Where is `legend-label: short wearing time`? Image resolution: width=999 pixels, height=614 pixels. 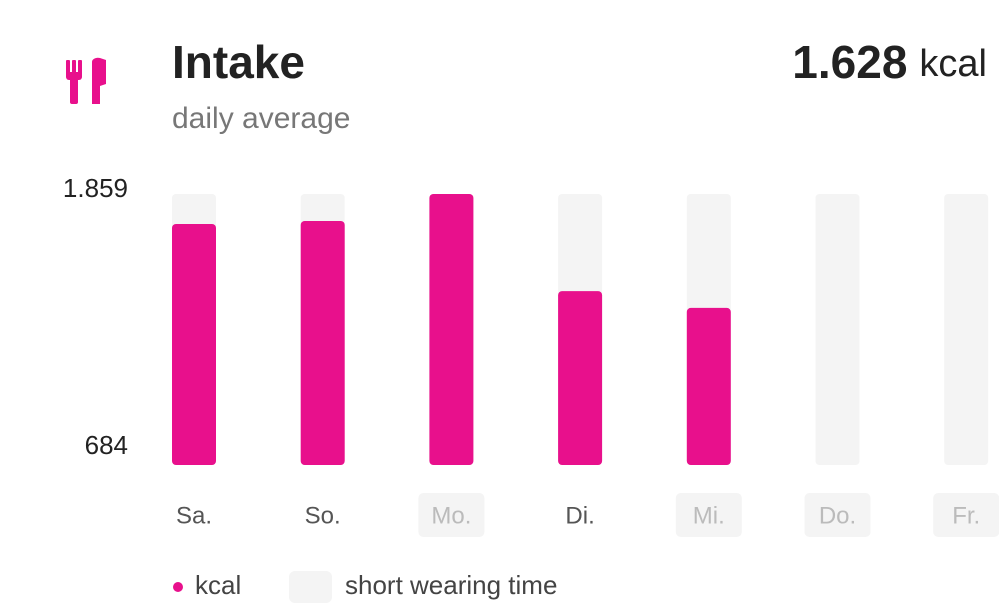 legend-label: short wearing time is located at coordinates (451, 585).